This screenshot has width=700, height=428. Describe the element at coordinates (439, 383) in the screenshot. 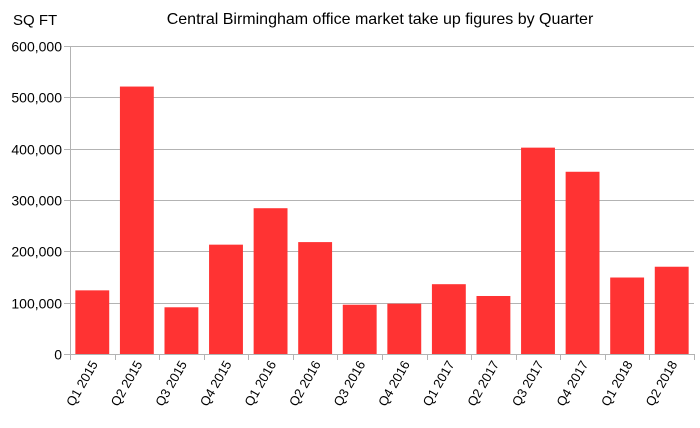

I see `x-tick-label: Q1 2017` at that location.